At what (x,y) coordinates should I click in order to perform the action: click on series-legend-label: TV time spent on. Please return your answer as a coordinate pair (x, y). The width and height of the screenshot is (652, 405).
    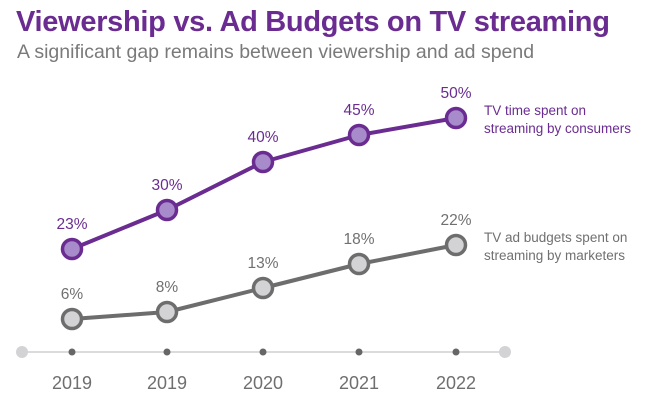
    Looking at the image, I should click on (535, 110).